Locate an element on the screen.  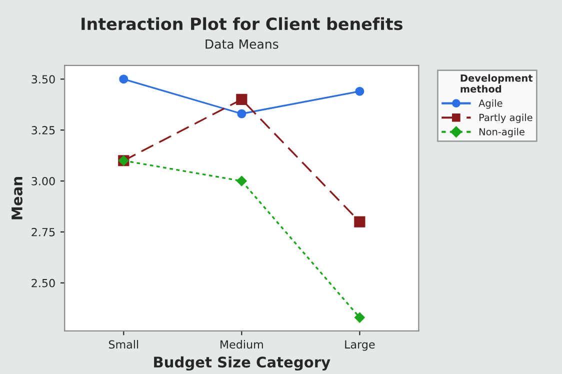
legend-title: Development method is located at coordinates (496, 83).